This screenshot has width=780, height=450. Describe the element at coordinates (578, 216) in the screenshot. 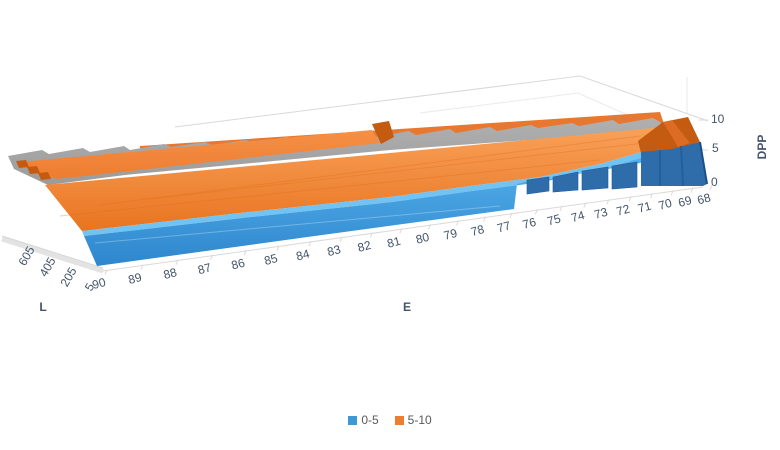

I see `x-axis-label: 74` at that location.